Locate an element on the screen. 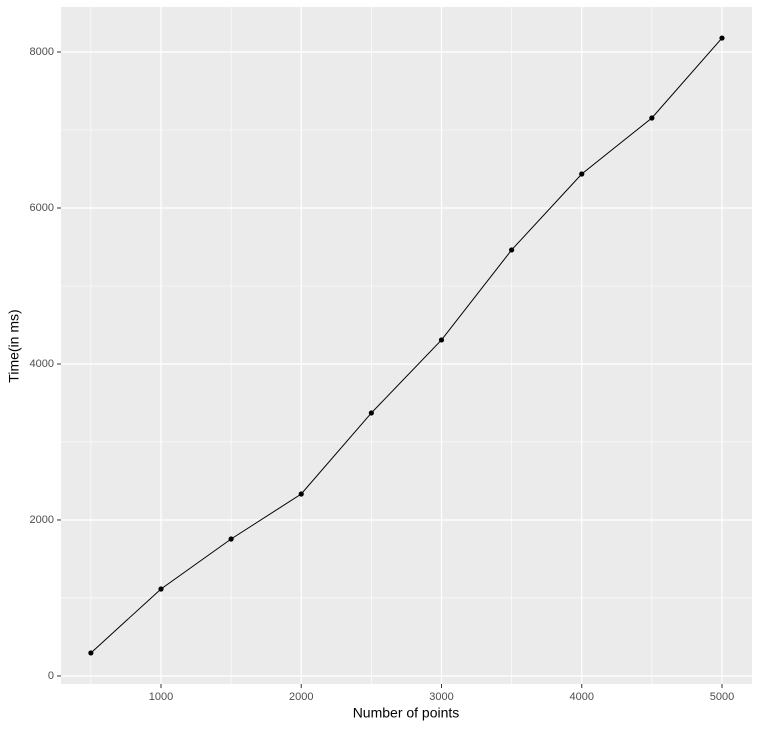 This screenshot has width=760, height=729. x-tick-label: 5000 is located at coordinates (722, 697).